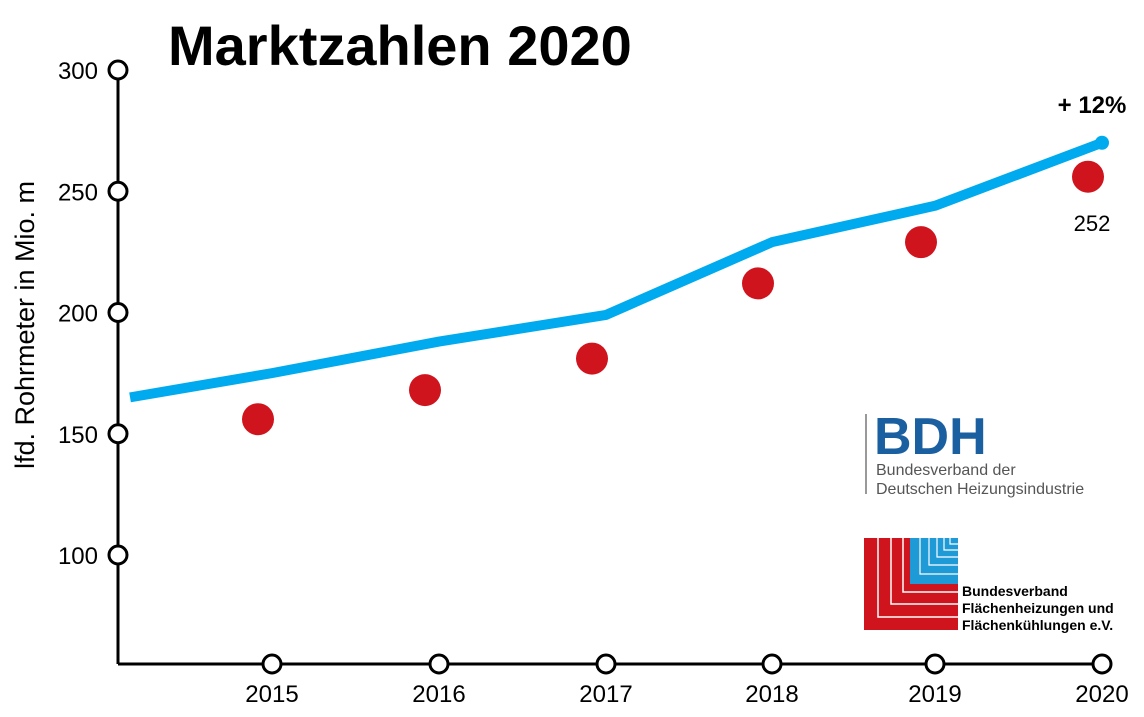  I want to click on y-tick-label: 250, so click(78, 192).